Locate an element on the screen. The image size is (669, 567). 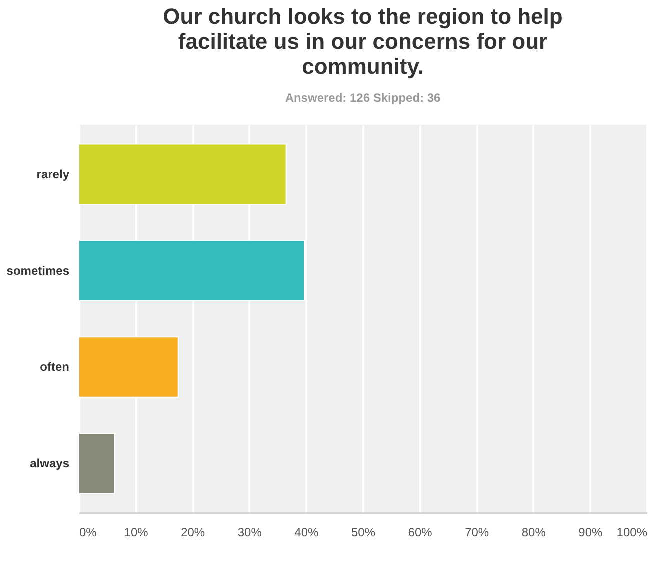
x-tick-label: 20% is located at coordinates (193, 533).